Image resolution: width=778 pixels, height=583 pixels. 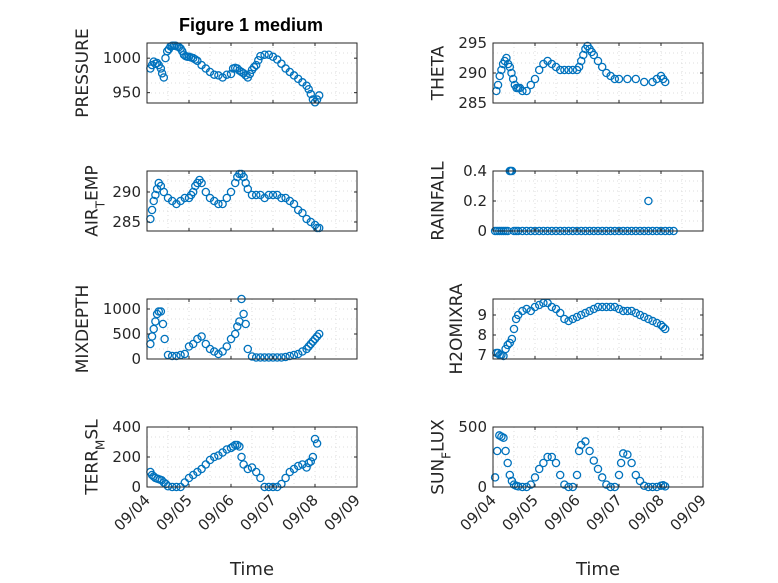 I want to click on subplot-2: 285 290 295 THETA, so click(x=566, y=73).